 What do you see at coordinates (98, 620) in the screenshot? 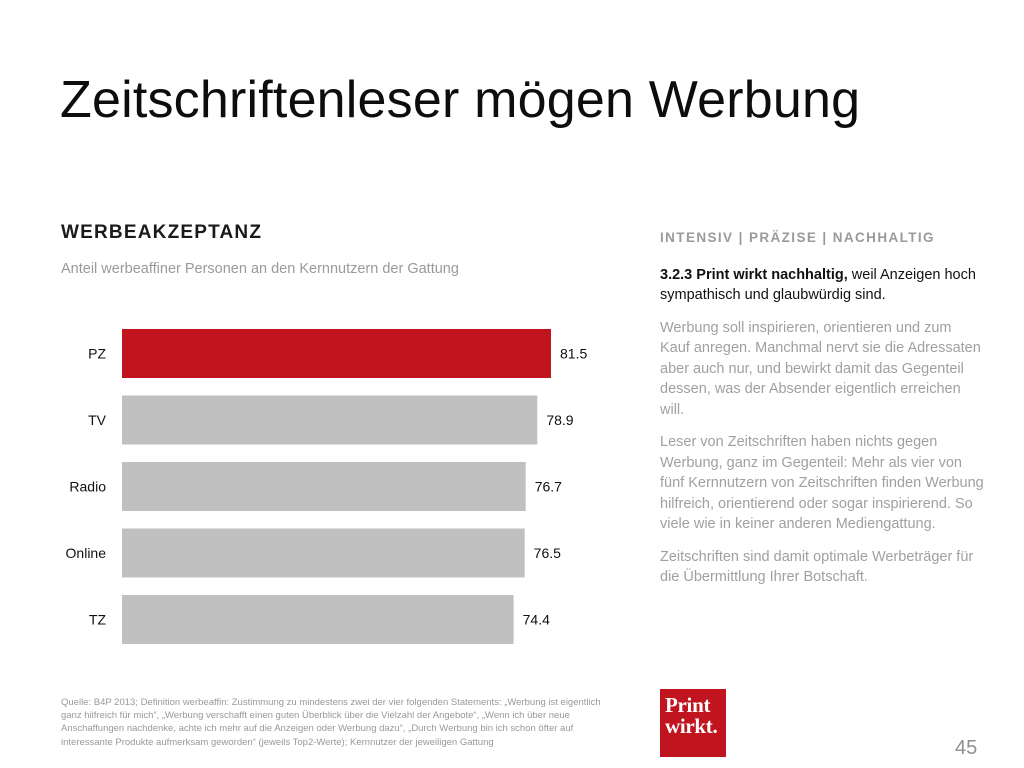
I see `category-label-tz: TZ` at bounding box center [98, 620].